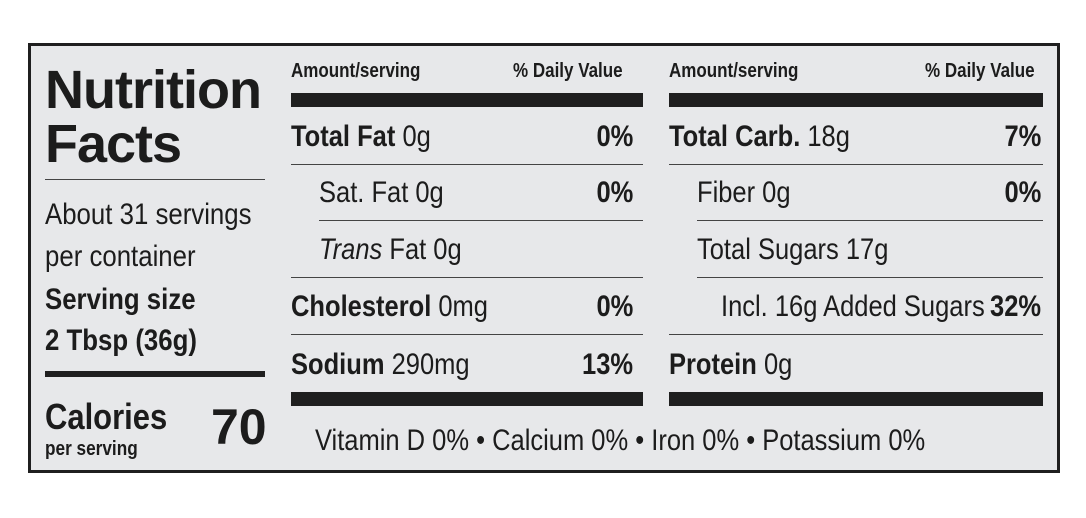 This screenshot has height=518, width=1086. Describe the element at coordinates (731, 364) in the screenshot. I see `row-protein: Protein 0g` at that location.